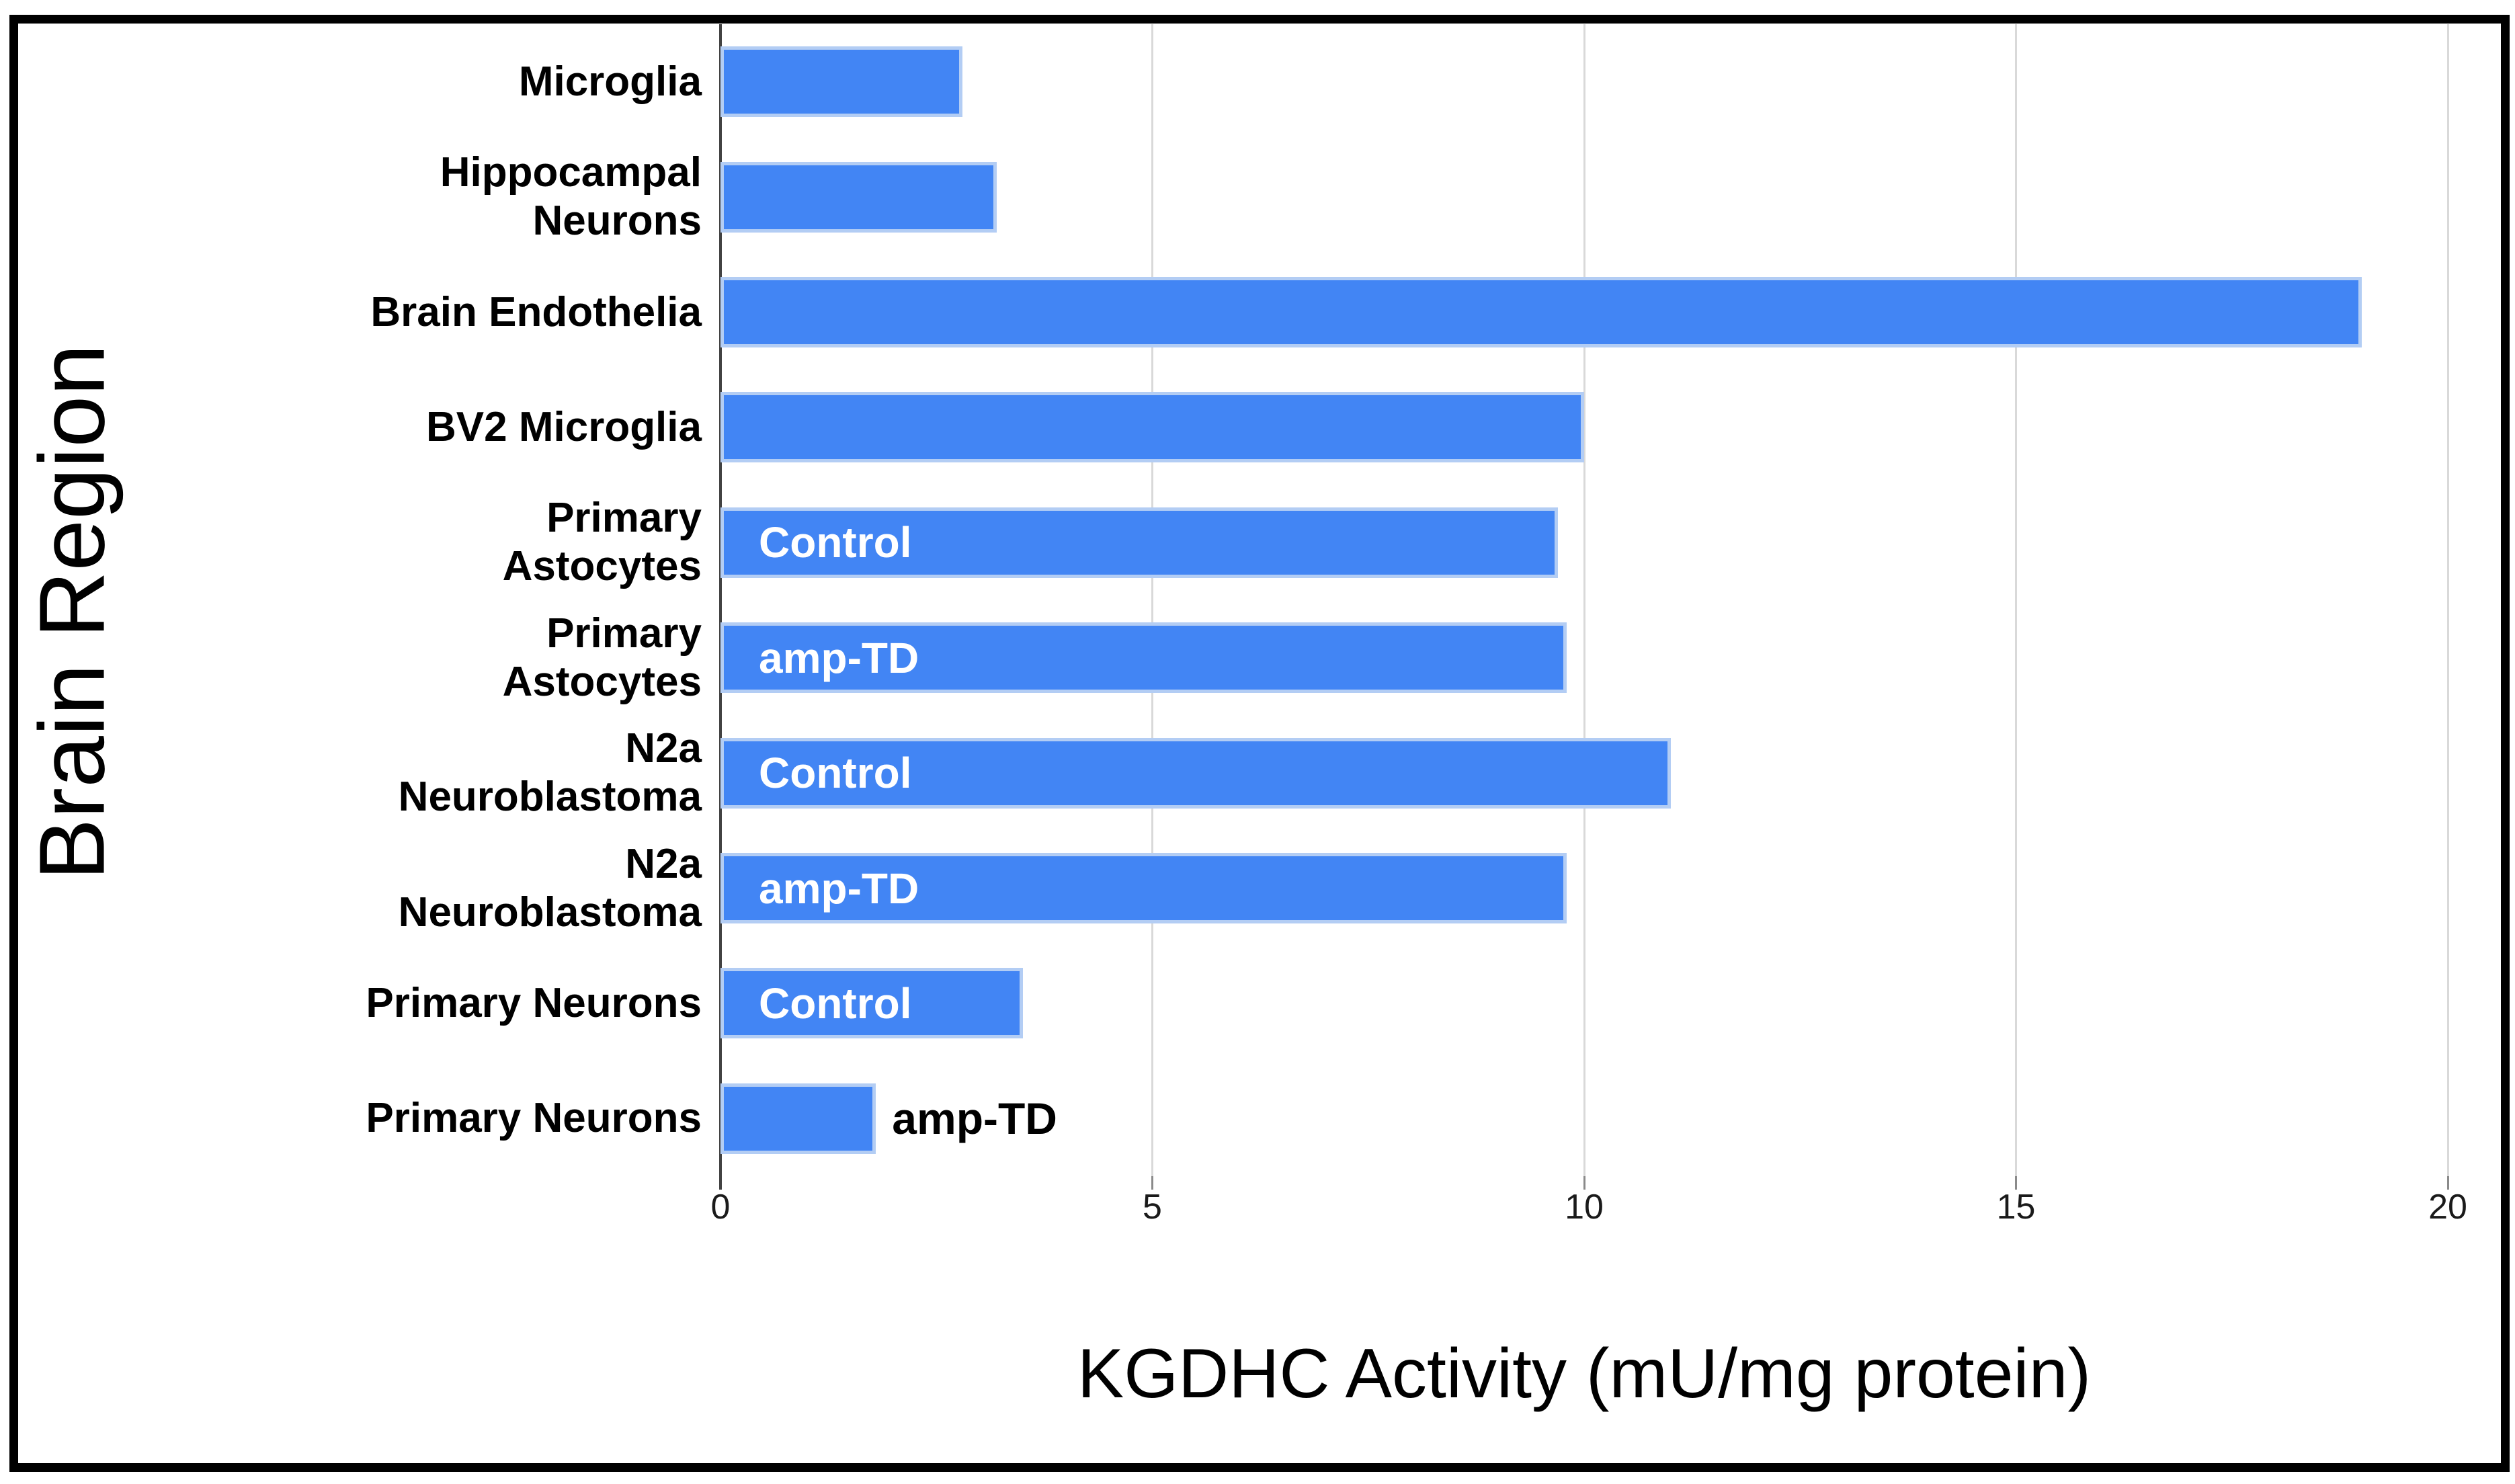 The width and height of the screenshot is (2515, 1484). I want to click on bar-n2a-neuroblastoma: amp-TD, so click(1143, 888).